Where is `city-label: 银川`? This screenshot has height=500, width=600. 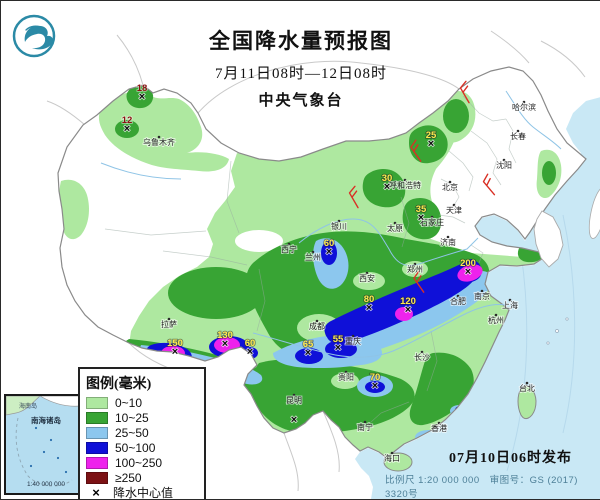
city-label: 银川 is located at coordinates (339, 226).